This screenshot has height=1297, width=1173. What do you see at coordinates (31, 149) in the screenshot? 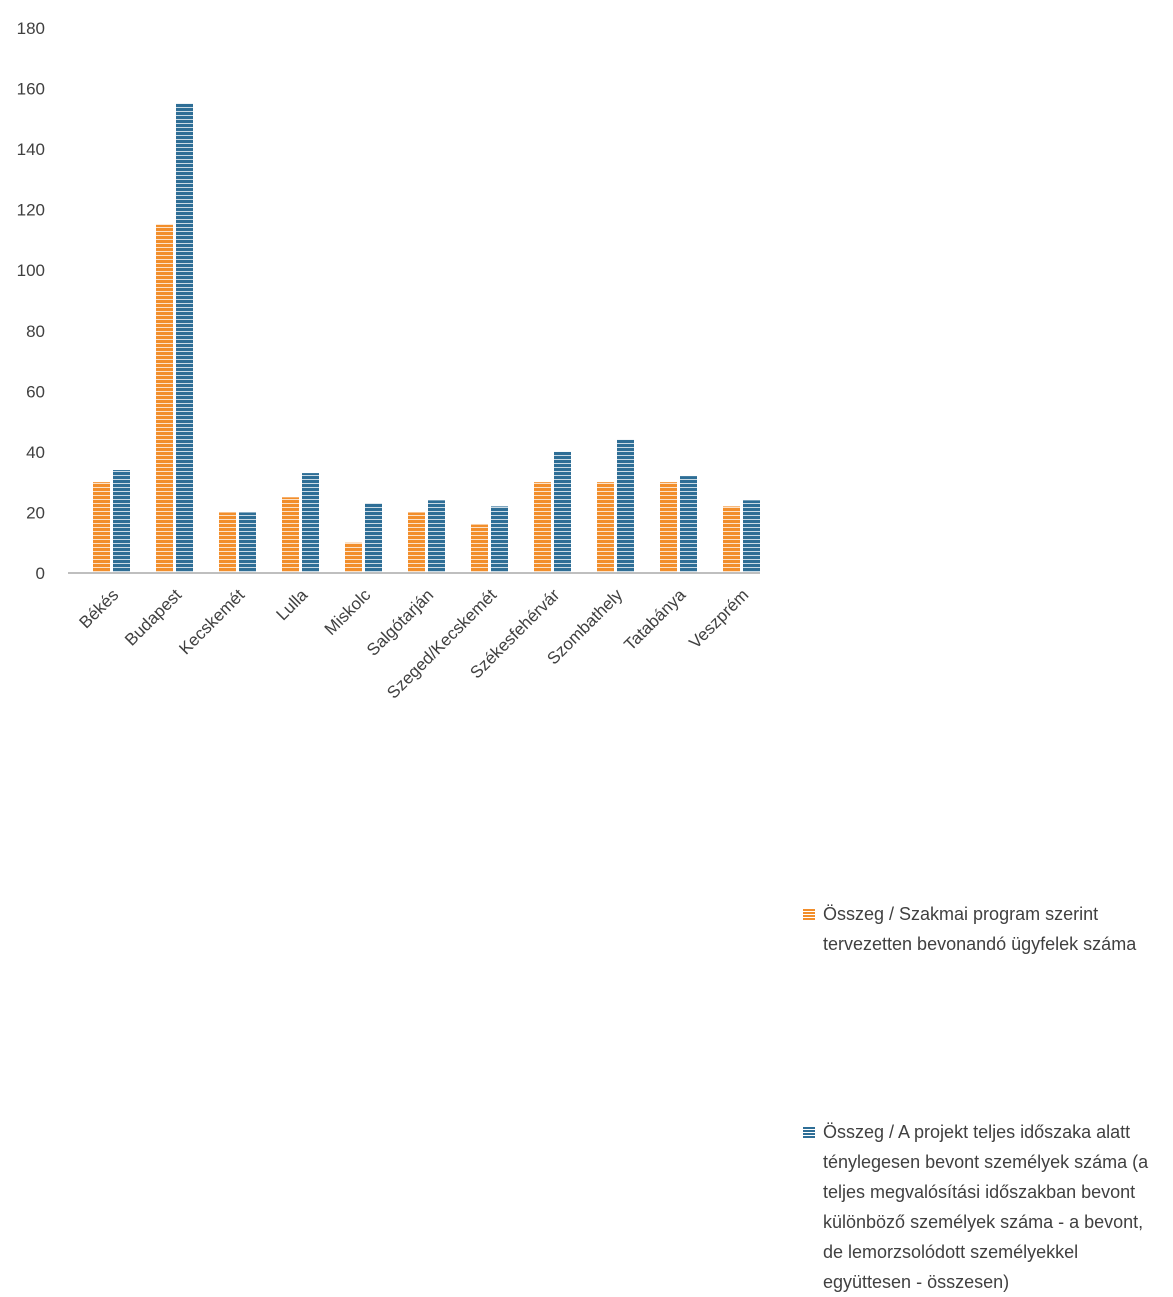
I see `y-tick-label: 140` at bounding box center [31, 149].